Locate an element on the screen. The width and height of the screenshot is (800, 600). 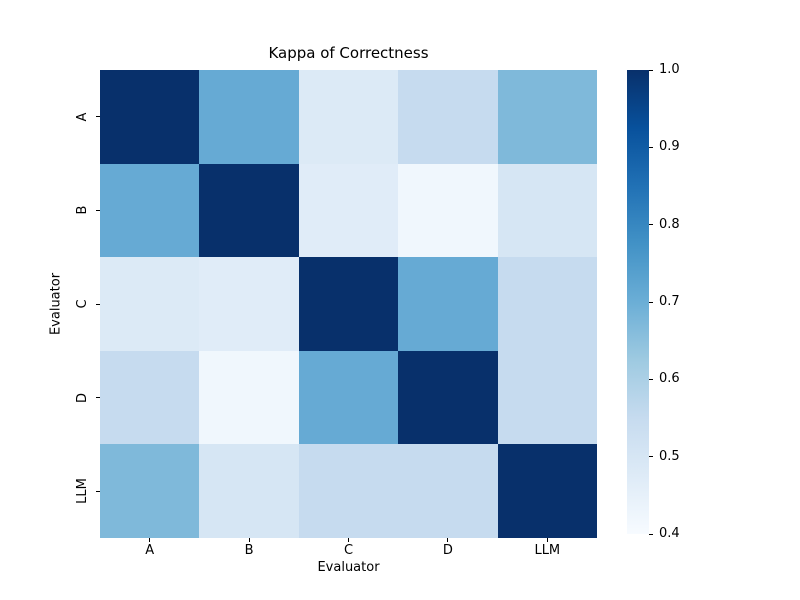
colorbar-tick-label-0.7: 0.7 is located at coordinates (669, 301).